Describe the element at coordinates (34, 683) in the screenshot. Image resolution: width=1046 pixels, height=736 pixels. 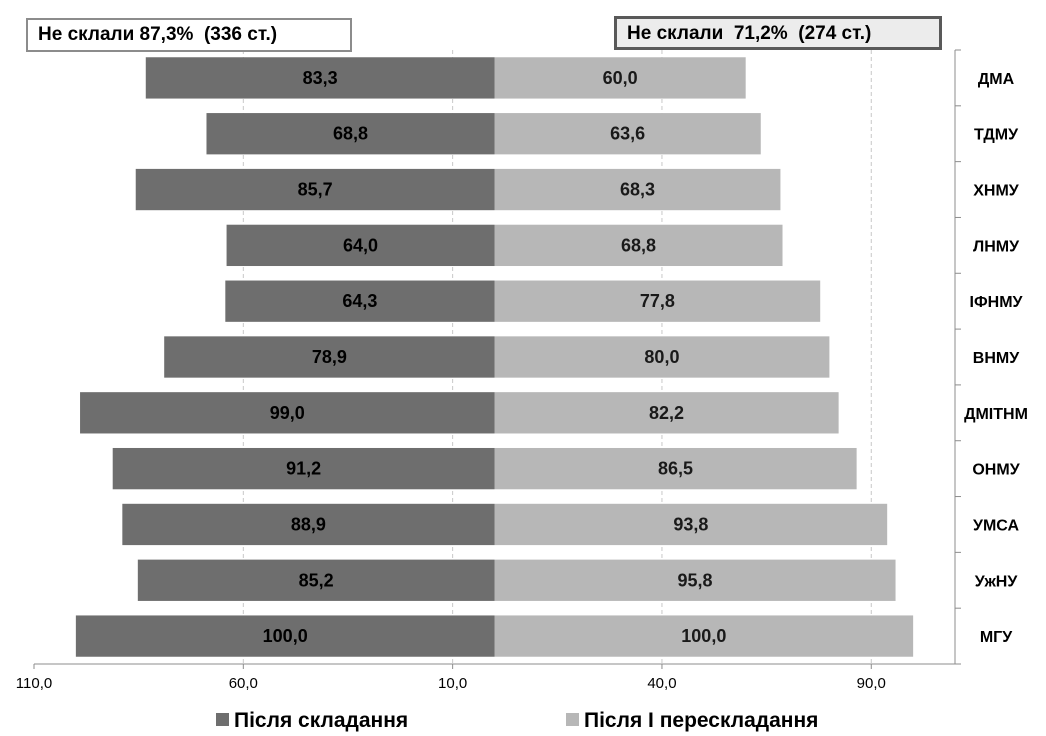
I see `x-tick-label: 110,0` at that location.